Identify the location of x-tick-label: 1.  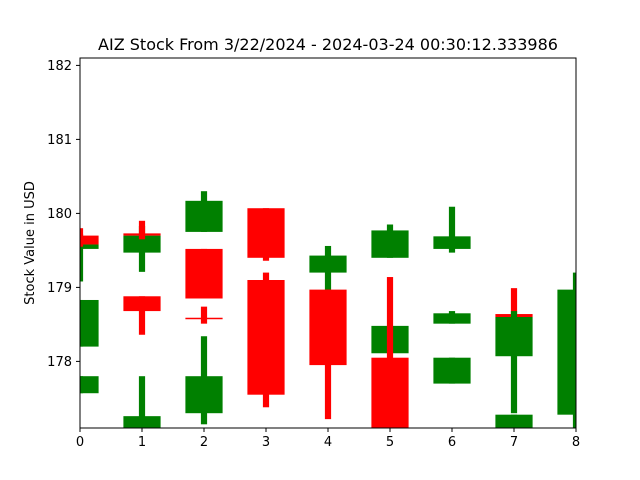
(142, 442).